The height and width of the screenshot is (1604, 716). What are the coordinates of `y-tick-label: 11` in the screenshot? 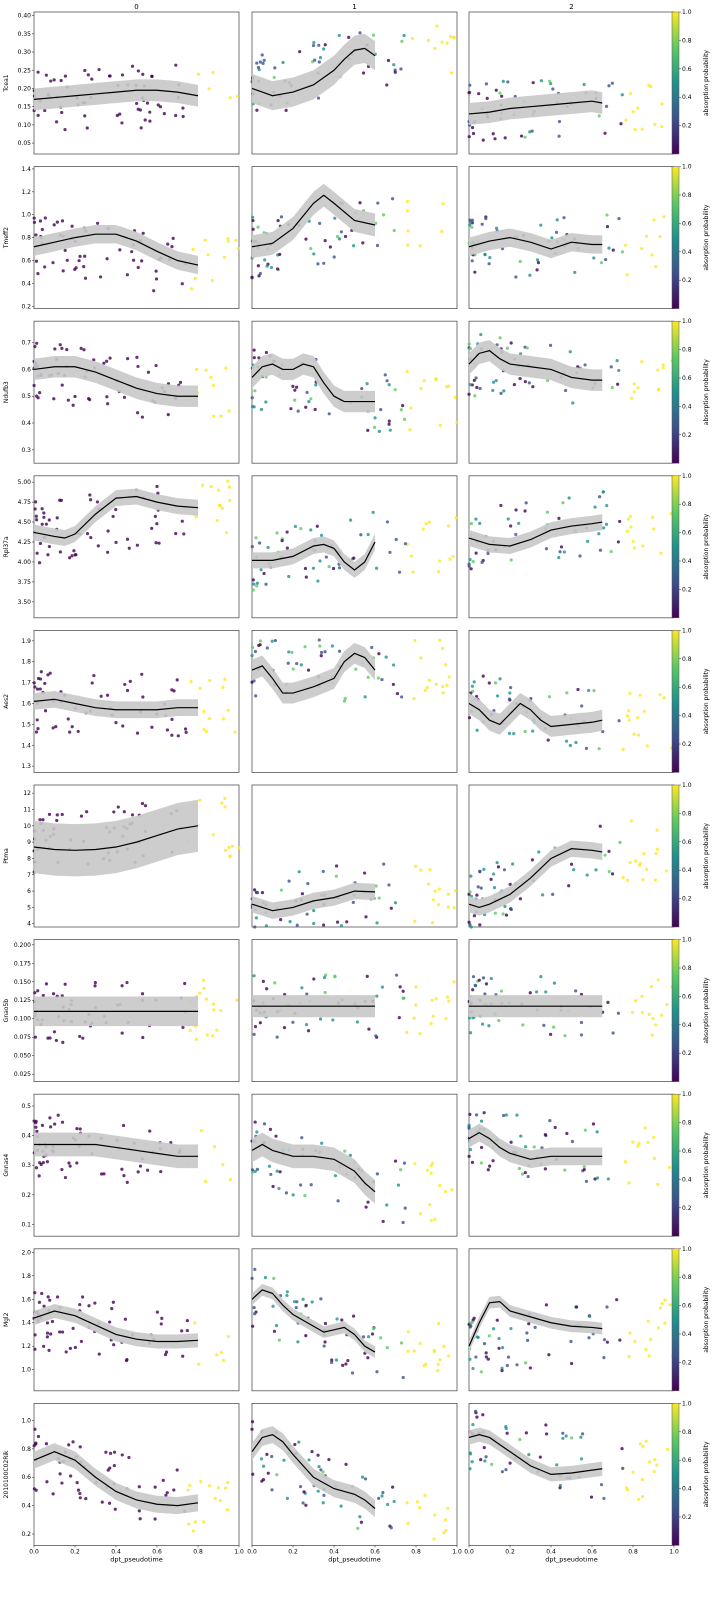 It's located at (27, 809).